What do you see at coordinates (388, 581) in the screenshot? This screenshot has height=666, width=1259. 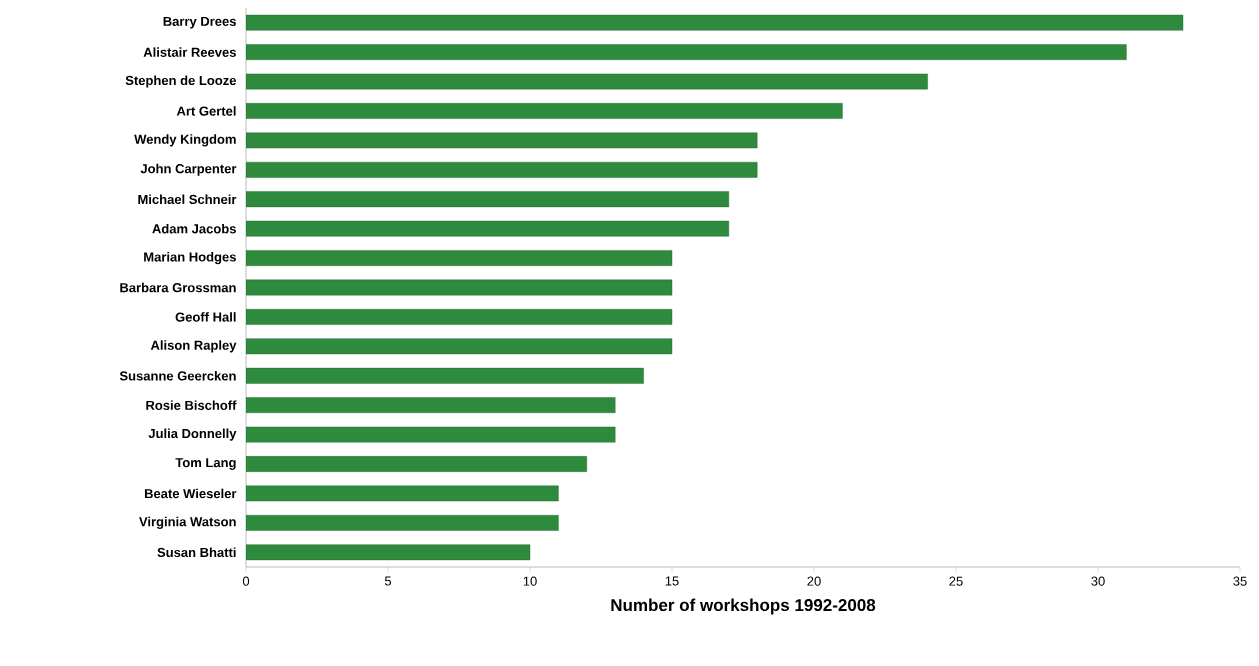 I see `x-tick-label: 5` at bounding box center [388, 581].